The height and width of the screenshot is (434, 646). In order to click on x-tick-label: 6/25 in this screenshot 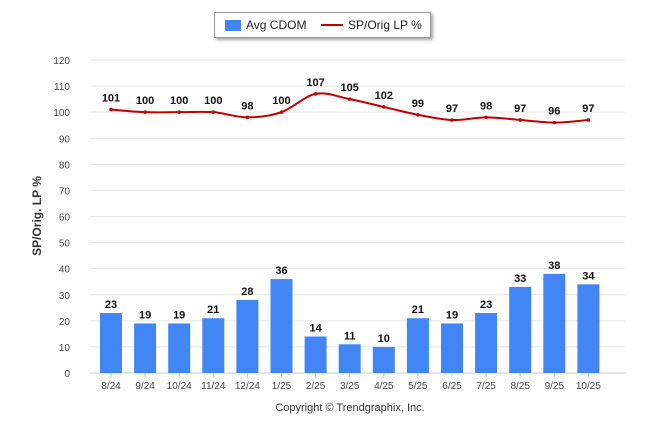, I will do `click(452, 386)`.